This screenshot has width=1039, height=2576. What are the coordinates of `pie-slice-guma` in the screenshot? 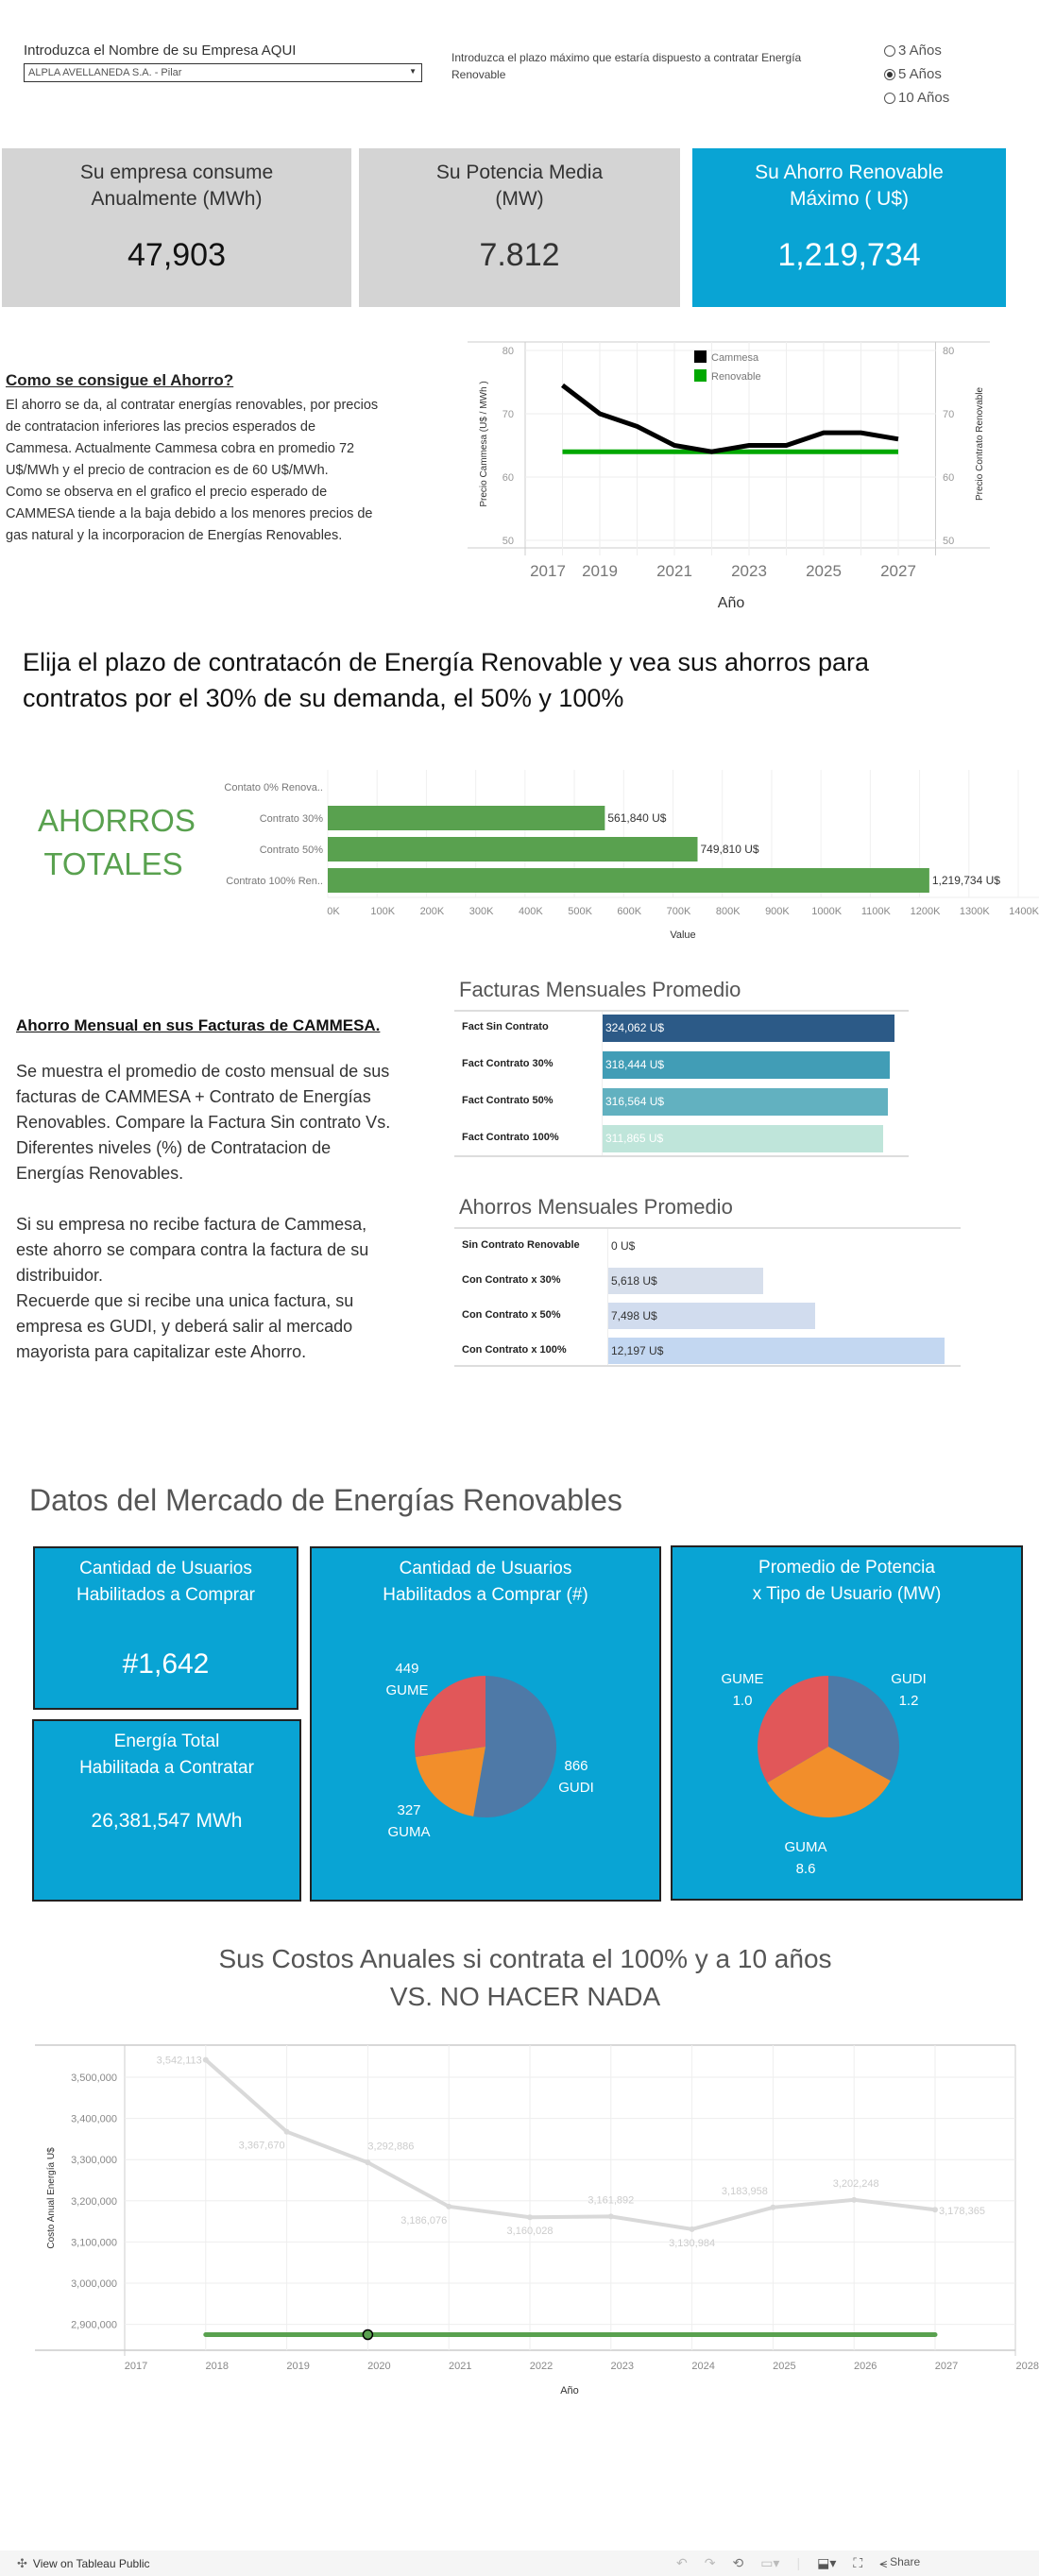 It's located at (829, 1782).